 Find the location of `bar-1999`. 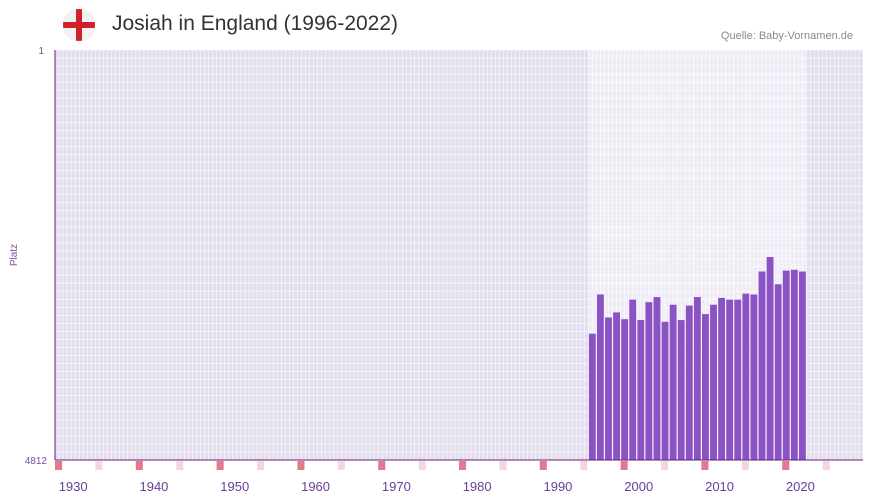

bar-1999 is located at coordinates (633, 379).